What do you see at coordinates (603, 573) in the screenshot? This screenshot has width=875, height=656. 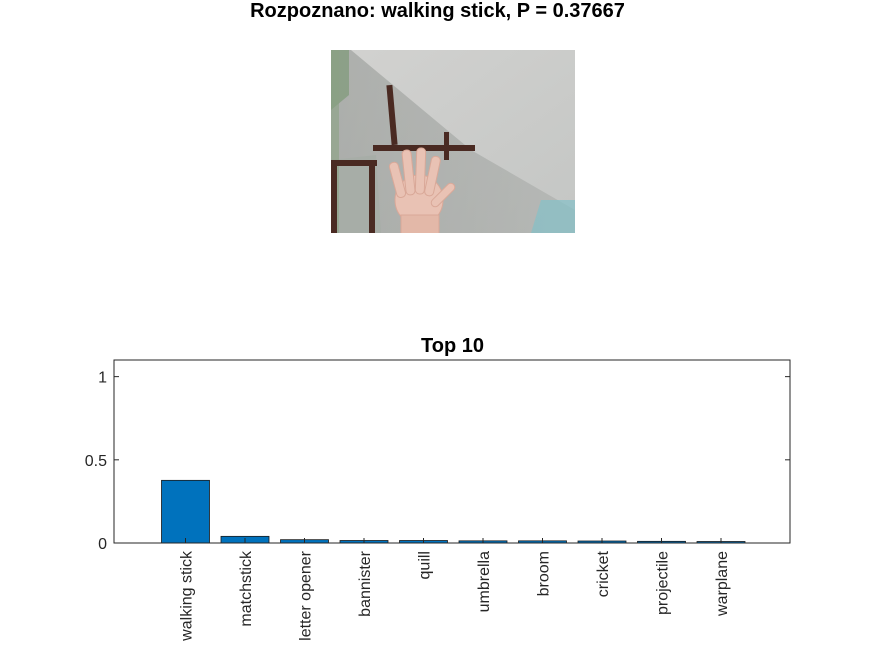 I see `x-tick-label: cricket` at bounding box center [603, 573].